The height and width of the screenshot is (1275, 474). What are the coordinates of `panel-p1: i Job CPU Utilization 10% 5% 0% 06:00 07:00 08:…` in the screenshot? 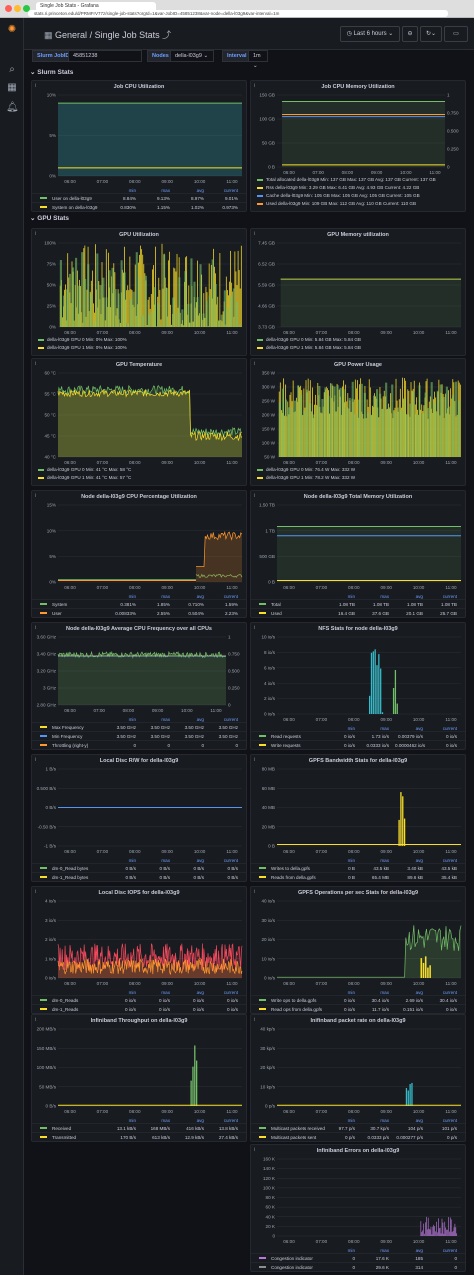 It's located at (139, 146).